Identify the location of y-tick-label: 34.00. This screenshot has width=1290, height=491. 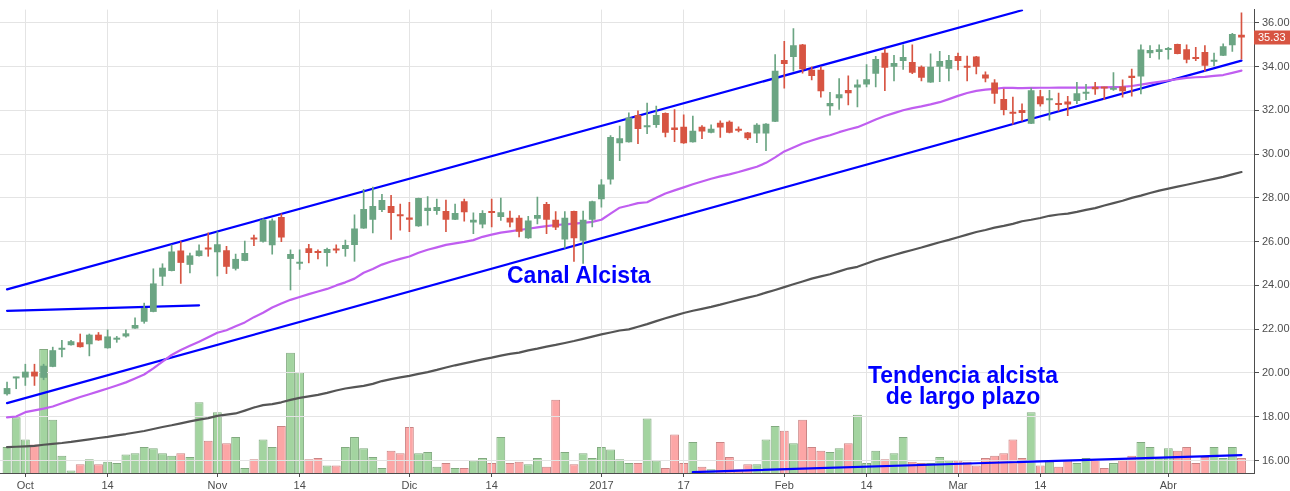
(1276, 65).